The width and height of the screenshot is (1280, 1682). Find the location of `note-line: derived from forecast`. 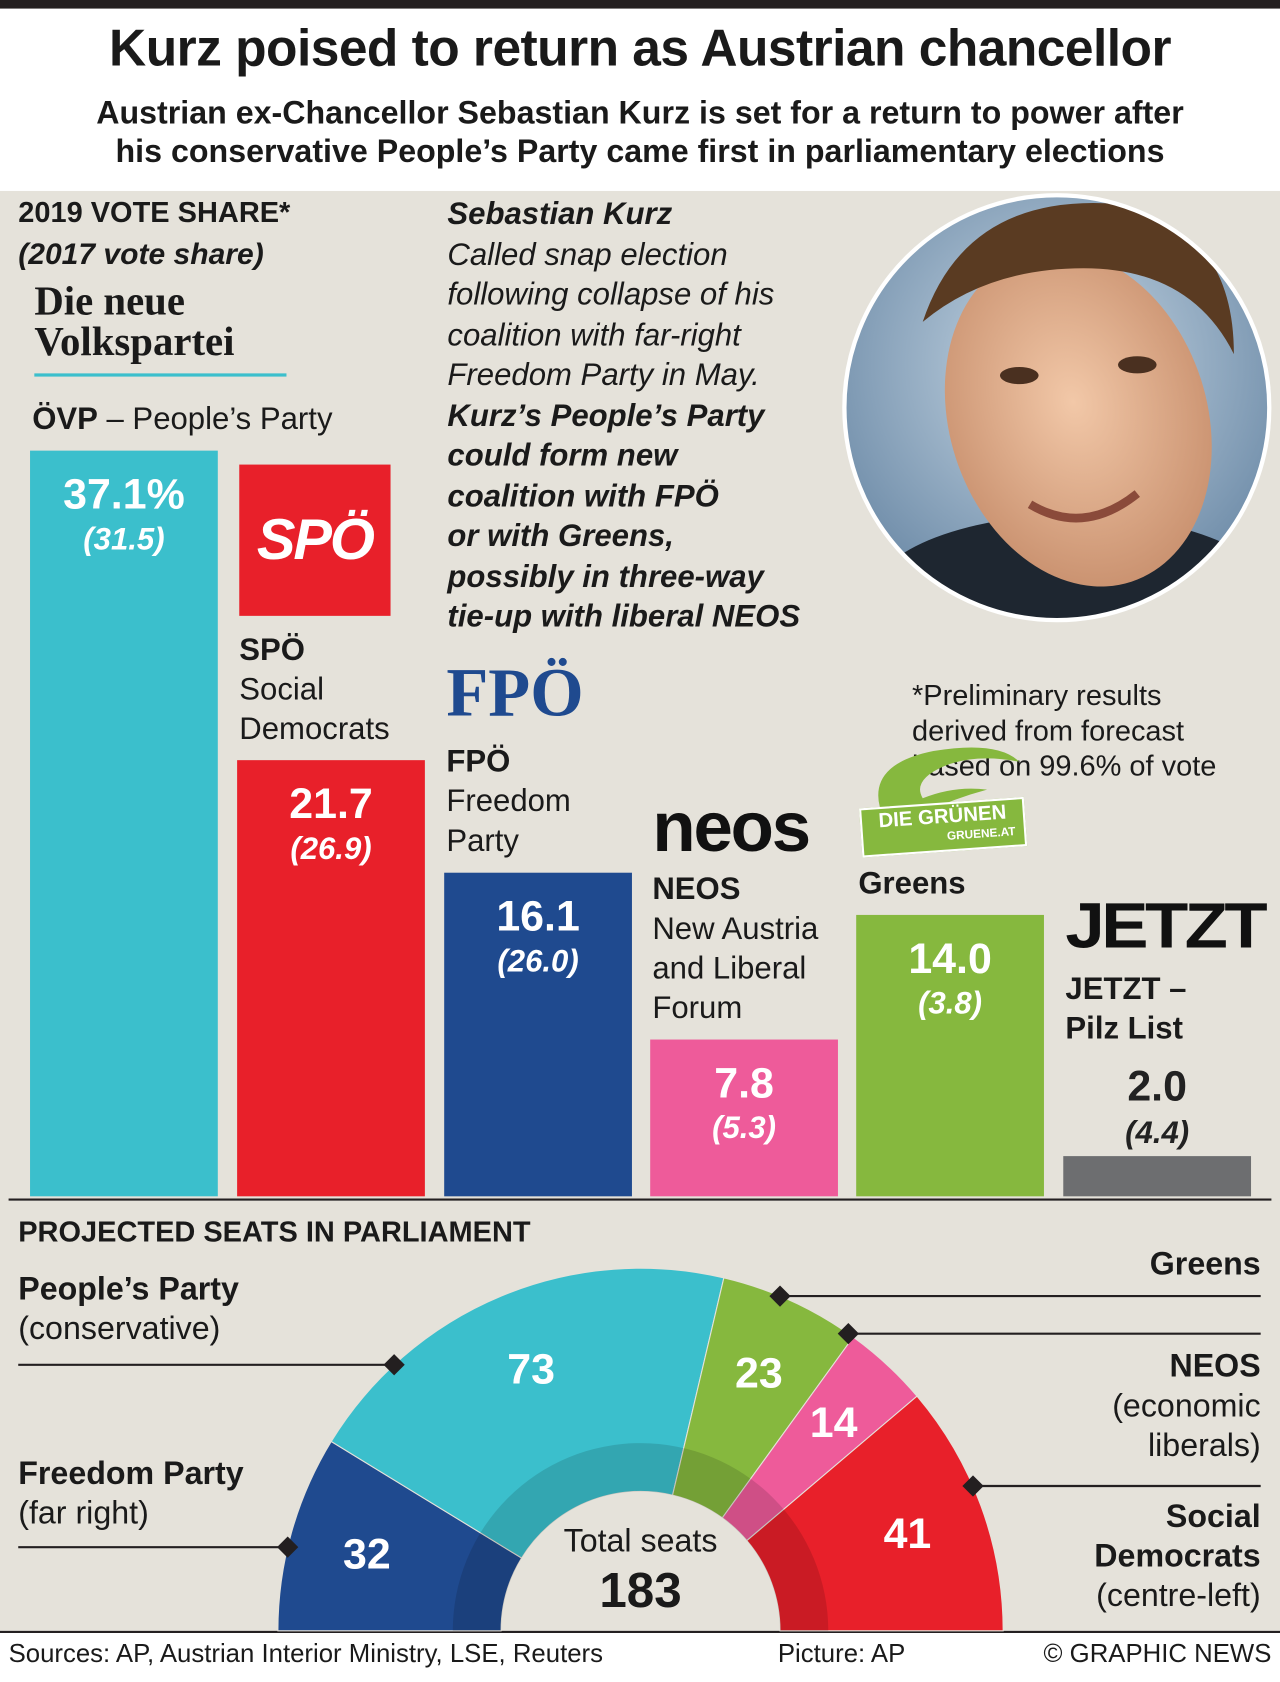

note-line: derived from forecast is located at coordinates (1048, 730).